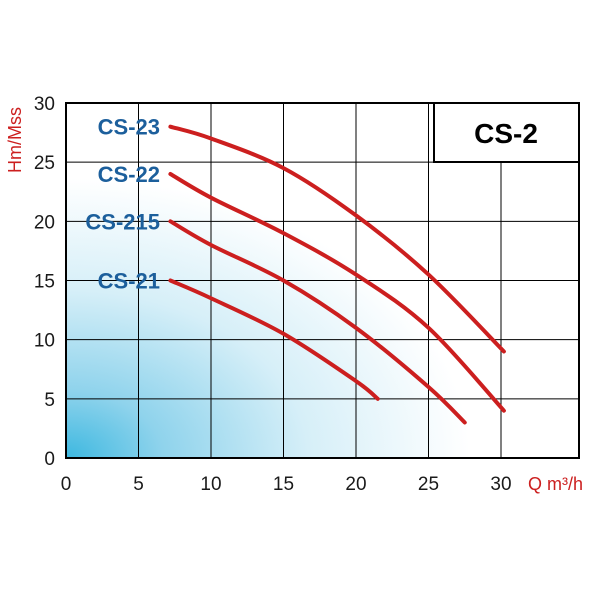 This screenshot has height=592, width=592. Describe the element at coordinates (122, 204) in the screenshot. I see `series-labels-layer: CS-23 CS-22 CS-215 CS-21` at that location.